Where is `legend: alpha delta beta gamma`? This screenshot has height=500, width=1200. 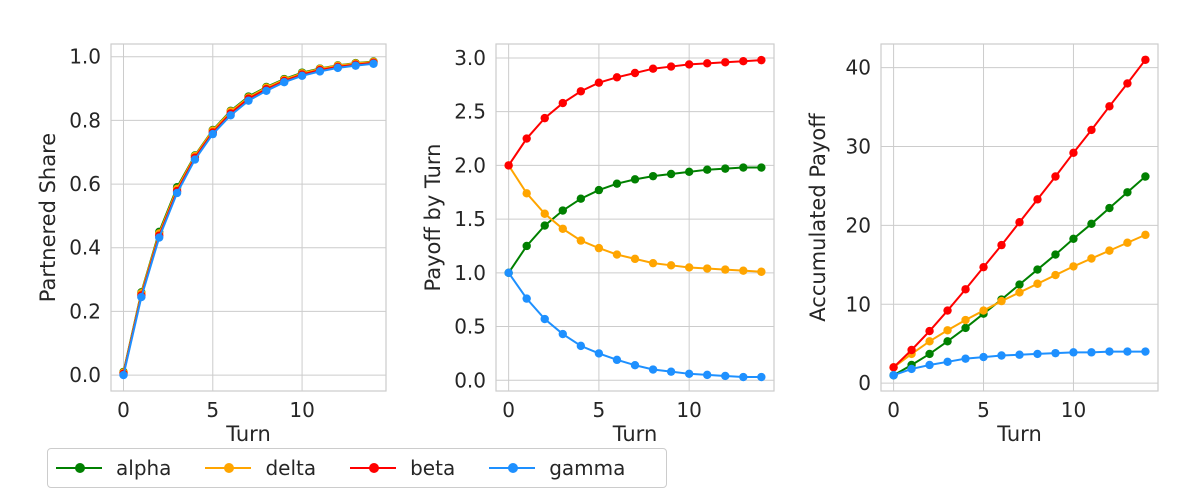 legend: alpha delta beta gamma is located at coordinates (357, 468).